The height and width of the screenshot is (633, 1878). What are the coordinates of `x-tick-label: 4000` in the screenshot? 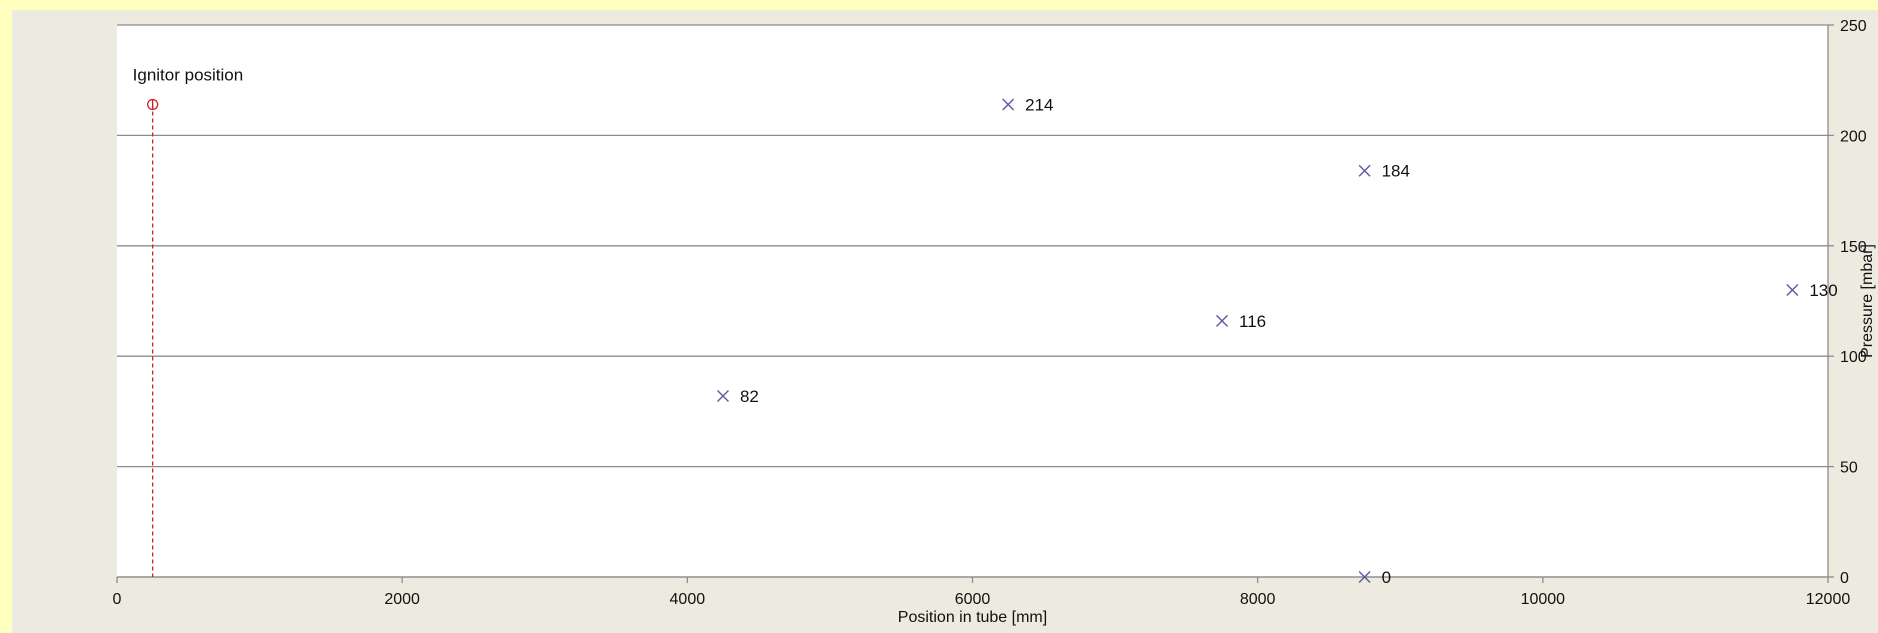 It's located at (688, 599).